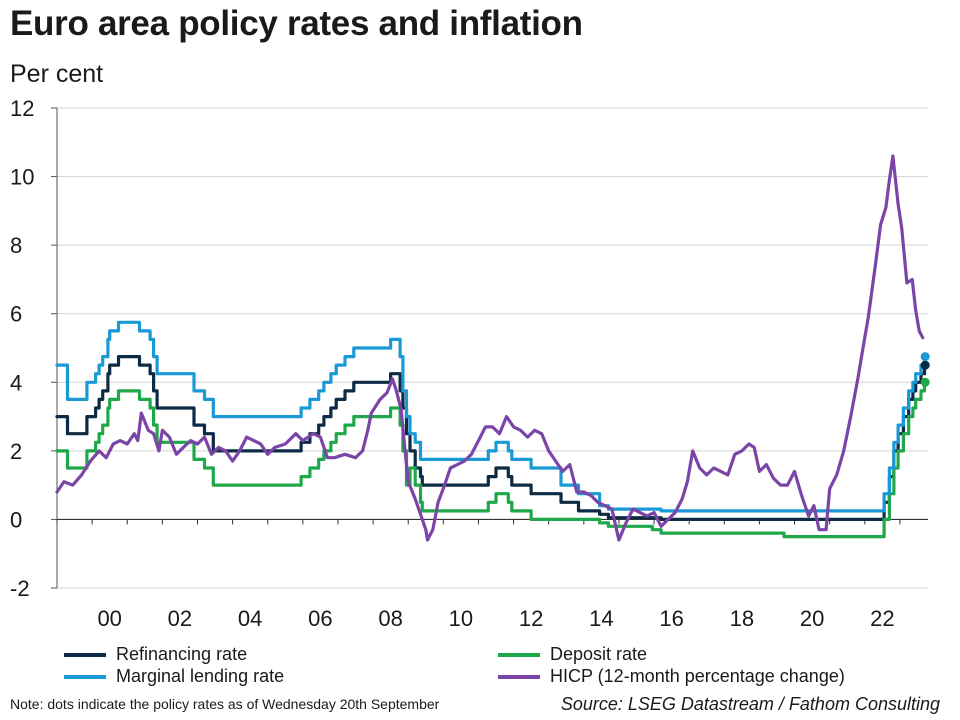 This screenshot has height=720, width=960. What do you see at coordinates (22, 108) in the screenshot?
I see `y-tick-label: 12` at bounding box center [22, 108].